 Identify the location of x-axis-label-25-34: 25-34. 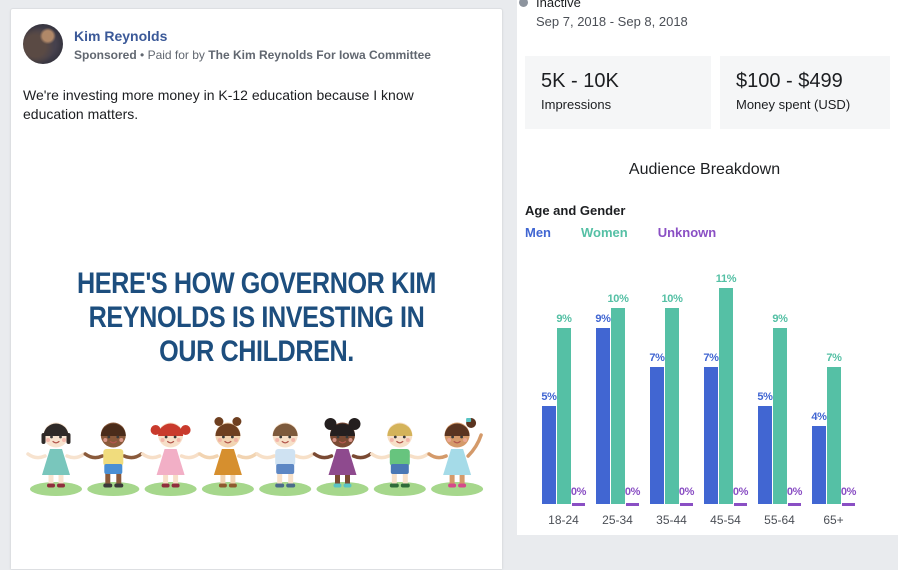
(617, 520).